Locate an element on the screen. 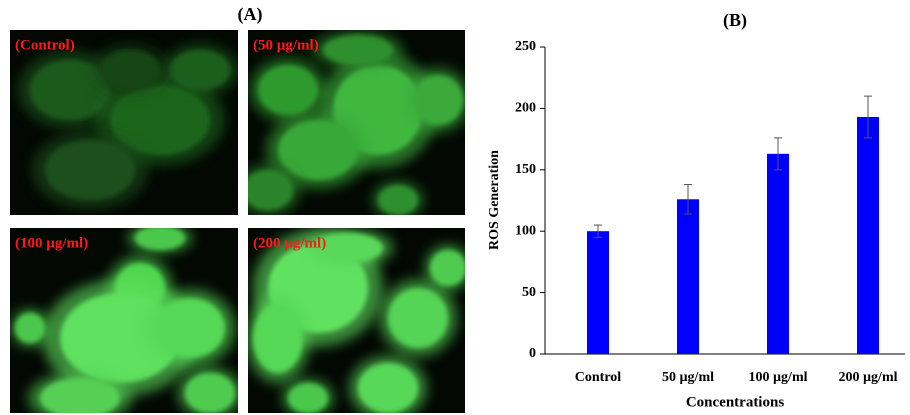 Image resolution: width=910 pixels, height=415 pixels. y-tick-label: 250 is located at coordinates (525, 46).